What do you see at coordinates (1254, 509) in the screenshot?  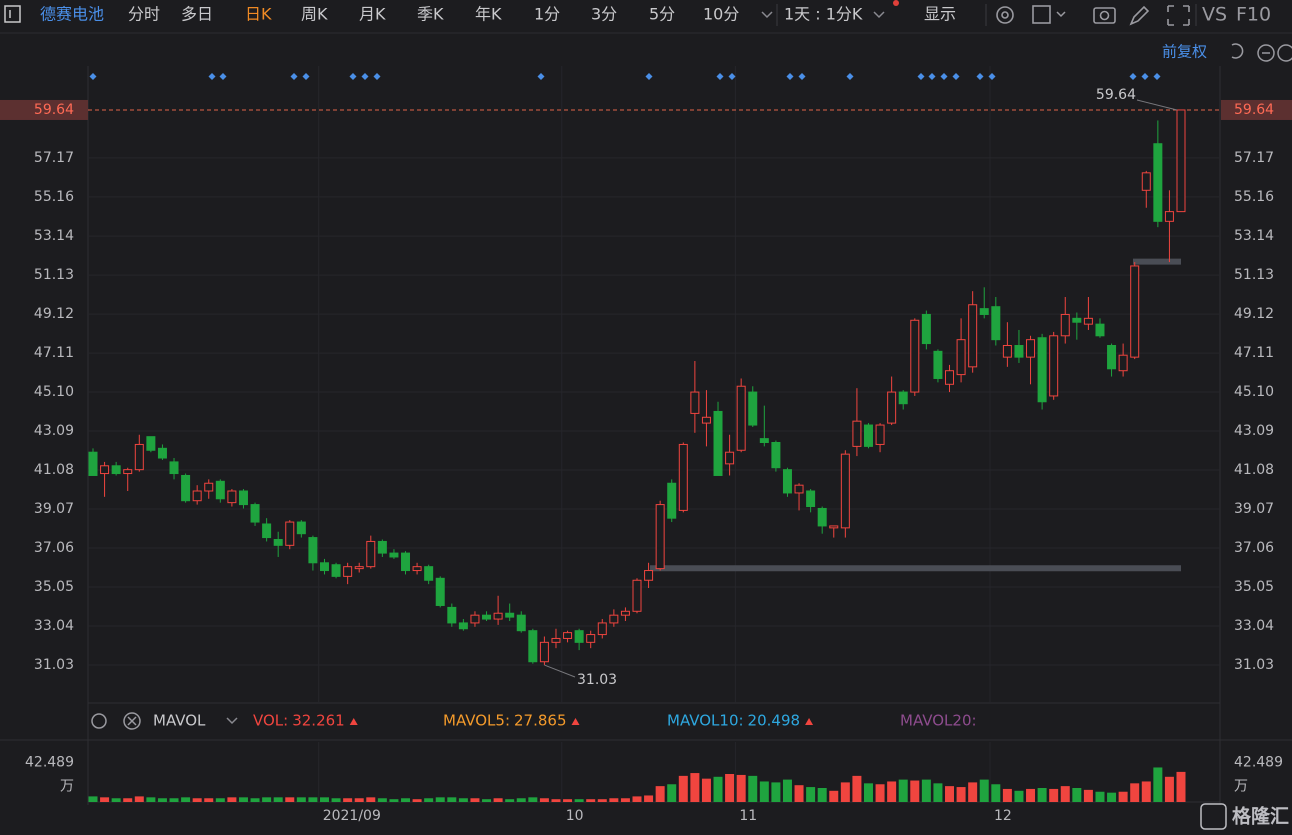 I see `y-tick-label-right: 39.07` at bounding box center [1254, 509].